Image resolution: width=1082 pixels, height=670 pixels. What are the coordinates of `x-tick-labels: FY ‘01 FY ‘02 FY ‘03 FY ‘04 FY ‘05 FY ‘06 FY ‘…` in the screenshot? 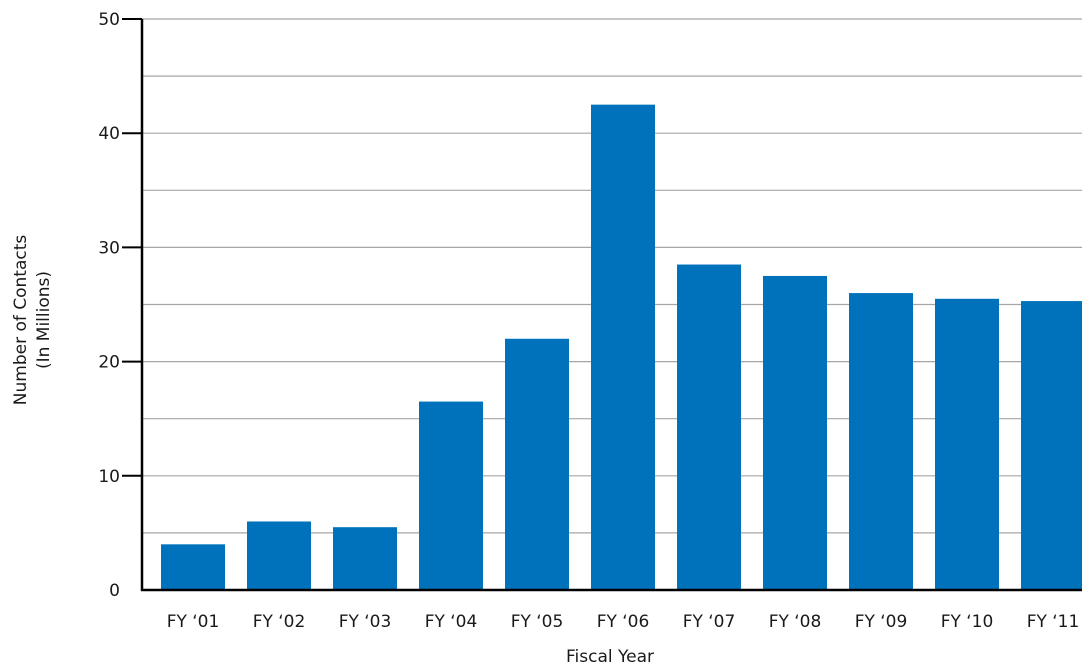 It's located at (623, 622).